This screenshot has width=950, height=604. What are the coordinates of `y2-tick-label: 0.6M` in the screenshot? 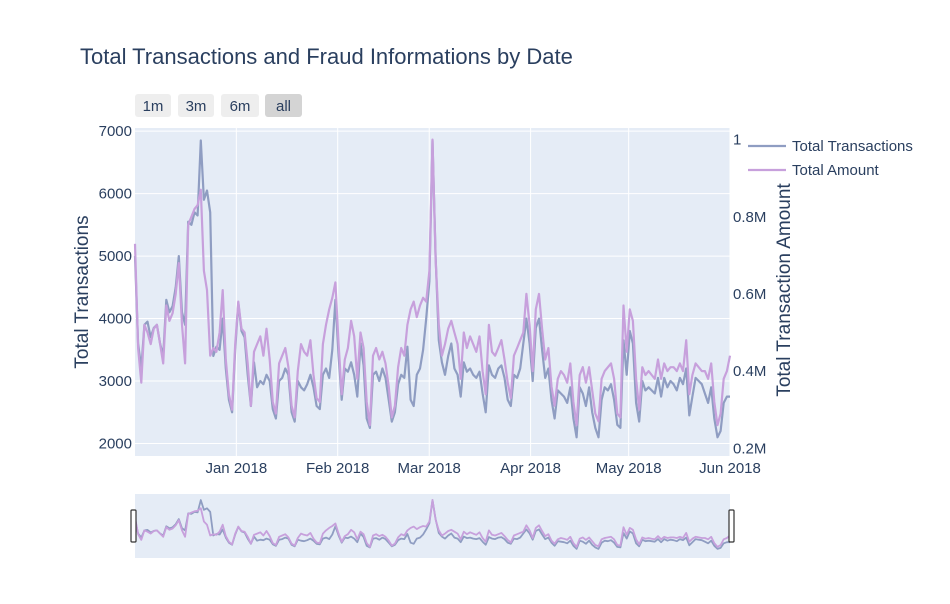 It's located at (749, 294).